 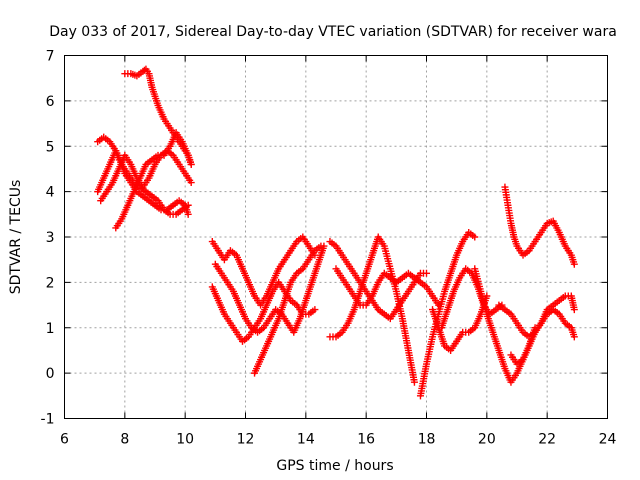 What do you see at coordinates (539, 225) in the screenshot?
I see `series-arc-q` at bounding box center [539, 225].